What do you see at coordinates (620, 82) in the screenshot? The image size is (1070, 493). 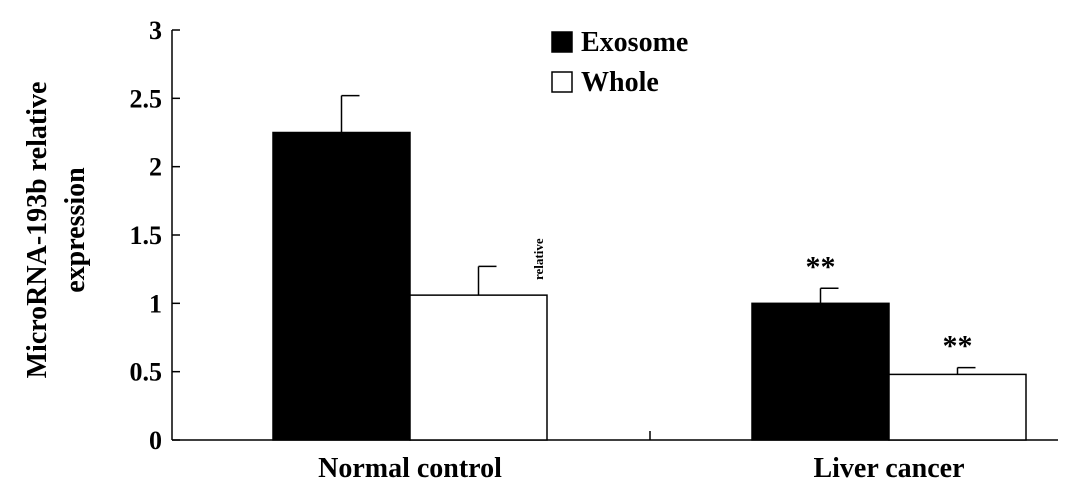 I see `legend-label-whole: Whole` at bounding box center [620, 82].